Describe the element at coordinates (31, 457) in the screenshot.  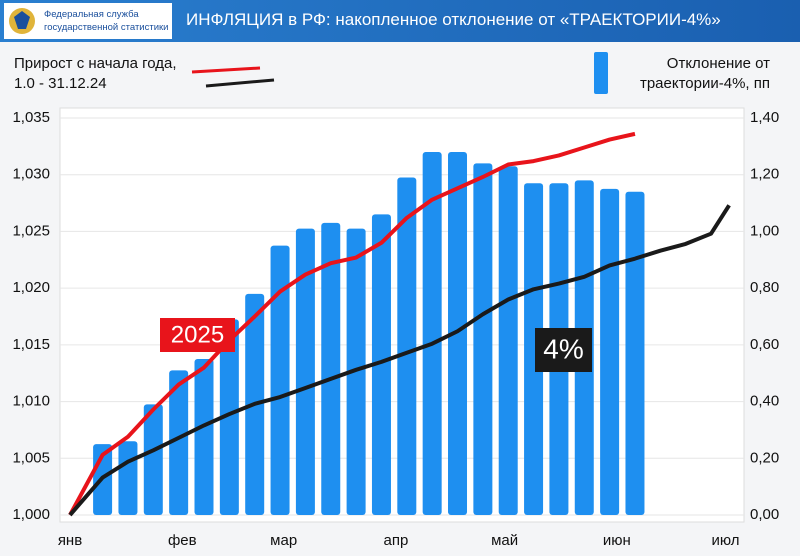
I see `y-tick-label: 1,005` at that location.